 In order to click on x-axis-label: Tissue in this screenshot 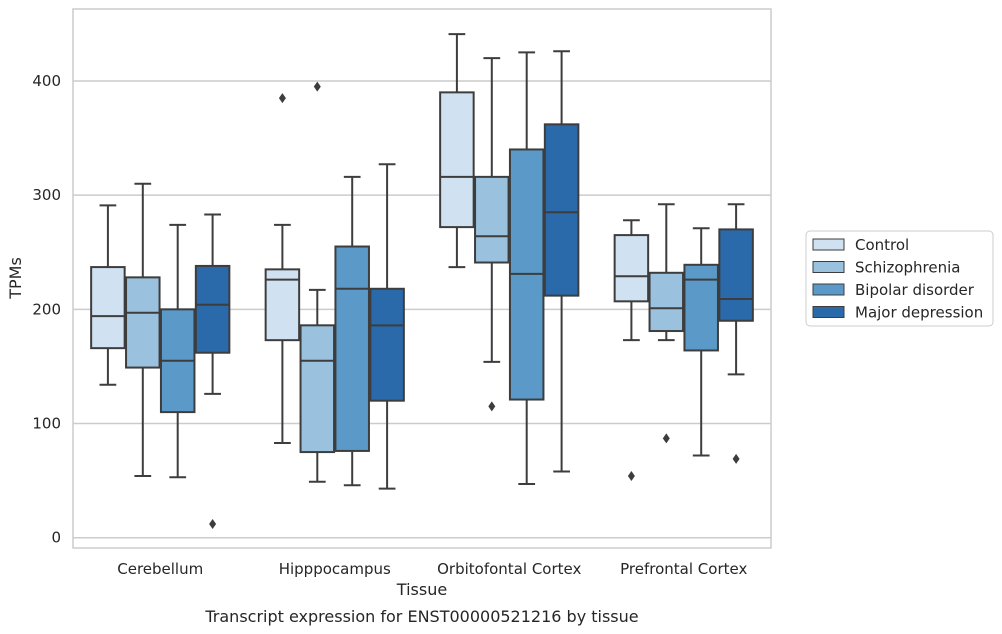, I will do `click(421, 589)`.